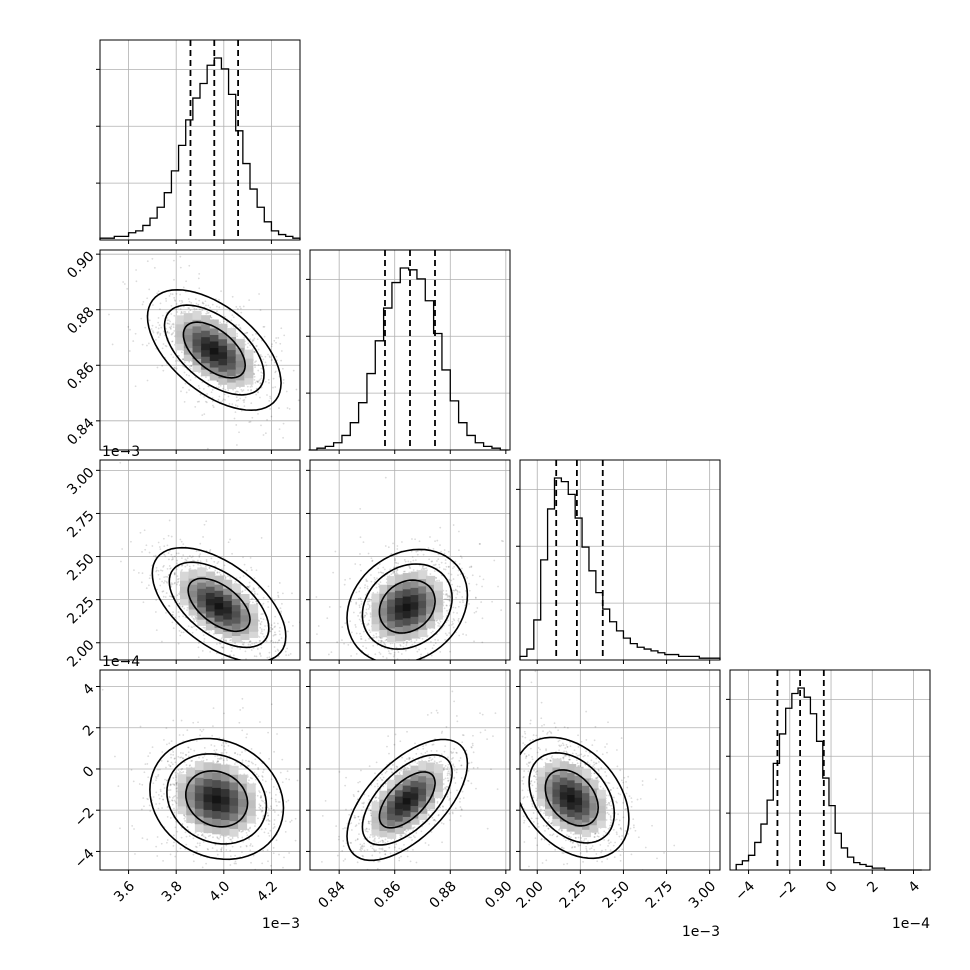 Image resolution: width=970 pixels, height=970 pixels. I want to click on y-tick-label: 0.88, so click(80, 320).